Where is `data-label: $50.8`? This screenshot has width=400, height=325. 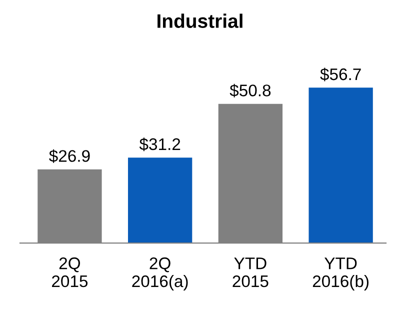
data-label: $50.8 is located at coordinates (250, 91).